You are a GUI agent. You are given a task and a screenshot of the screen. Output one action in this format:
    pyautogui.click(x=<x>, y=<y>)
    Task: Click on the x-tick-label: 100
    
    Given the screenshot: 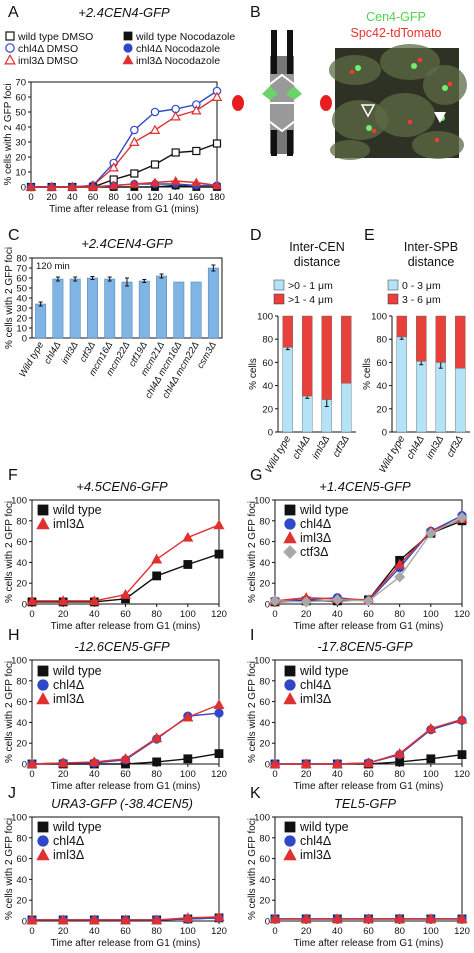 What is the action you would take?
    pyautogui.click(x=431, y=931)
    